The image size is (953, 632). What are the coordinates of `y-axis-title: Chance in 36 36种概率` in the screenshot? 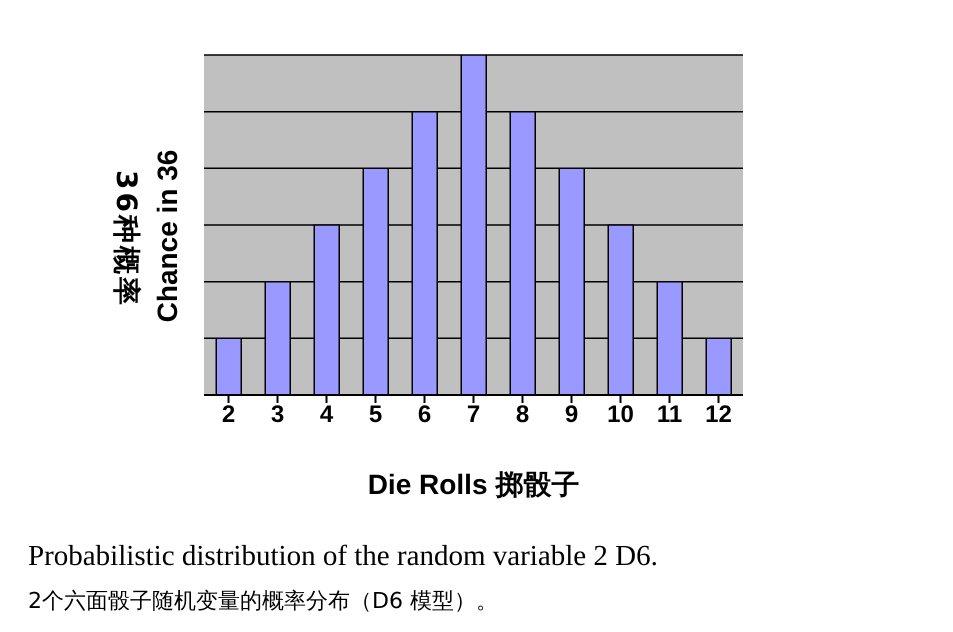 It's located at (146, 236).